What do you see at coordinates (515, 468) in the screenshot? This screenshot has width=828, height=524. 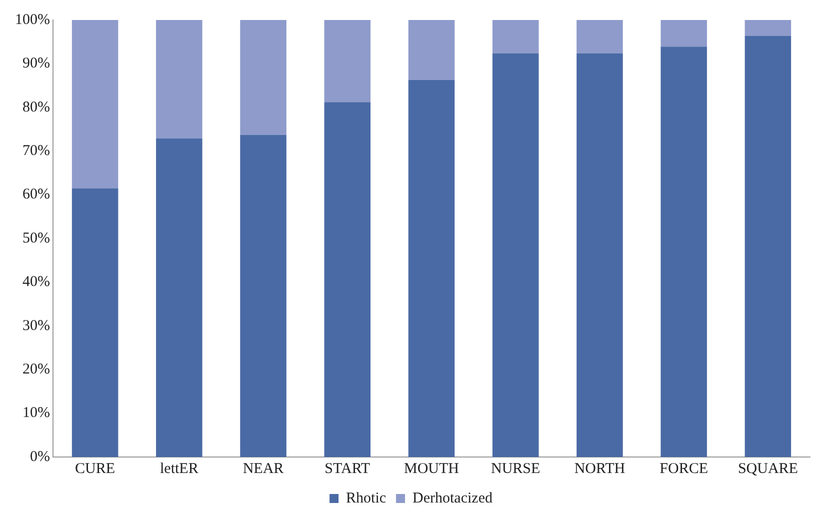 I see `x-tick-label: NURSE` at bounding box center [515, 468].